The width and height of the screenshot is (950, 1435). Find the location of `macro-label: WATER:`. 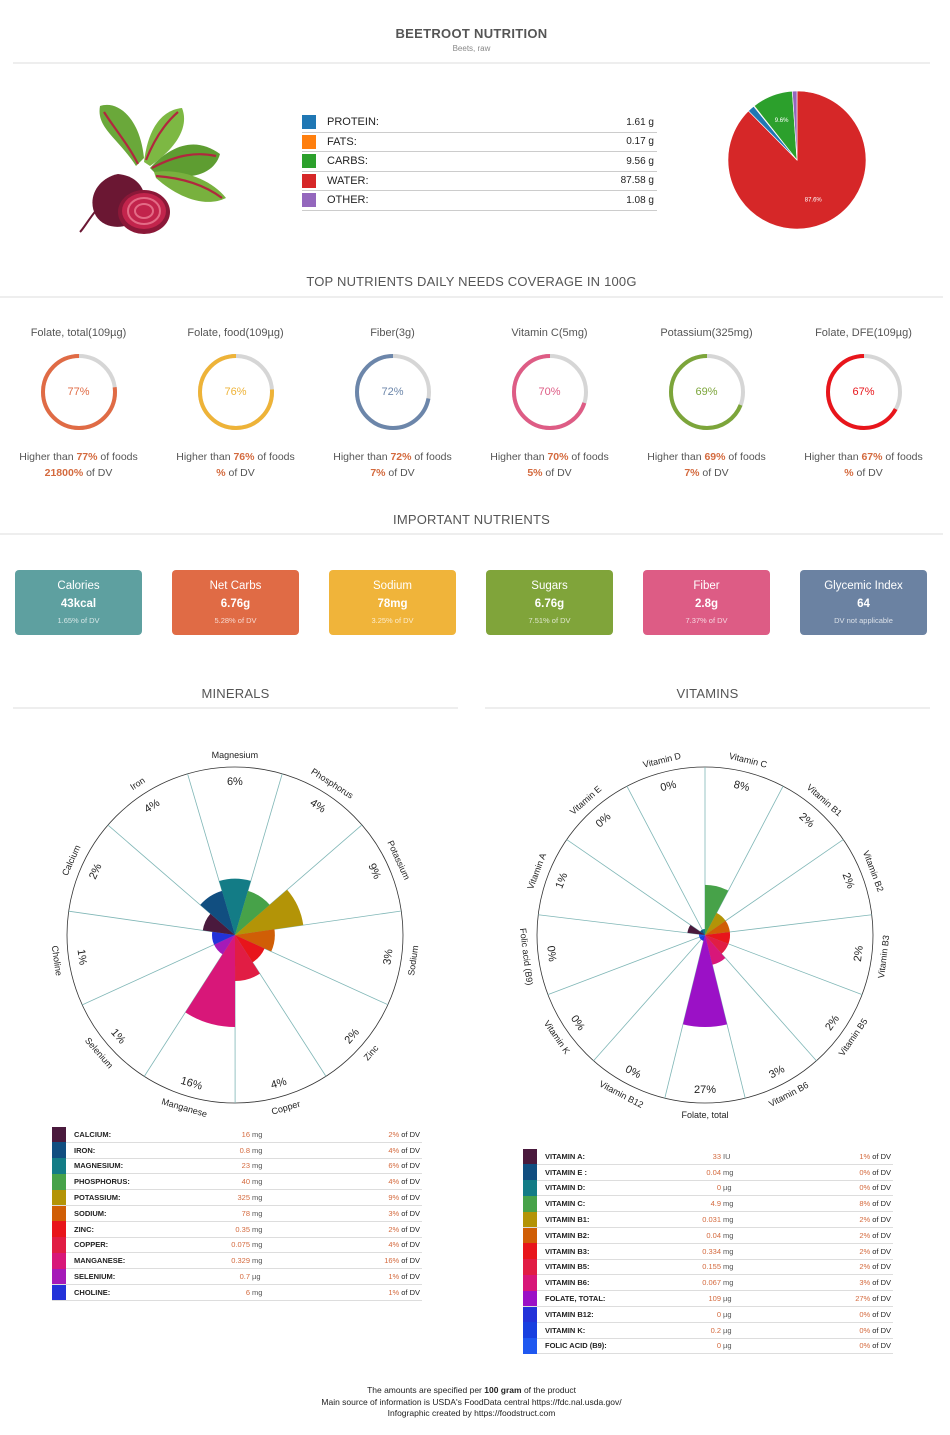

macro-label: WATER: is located at coordinates (348, 180).